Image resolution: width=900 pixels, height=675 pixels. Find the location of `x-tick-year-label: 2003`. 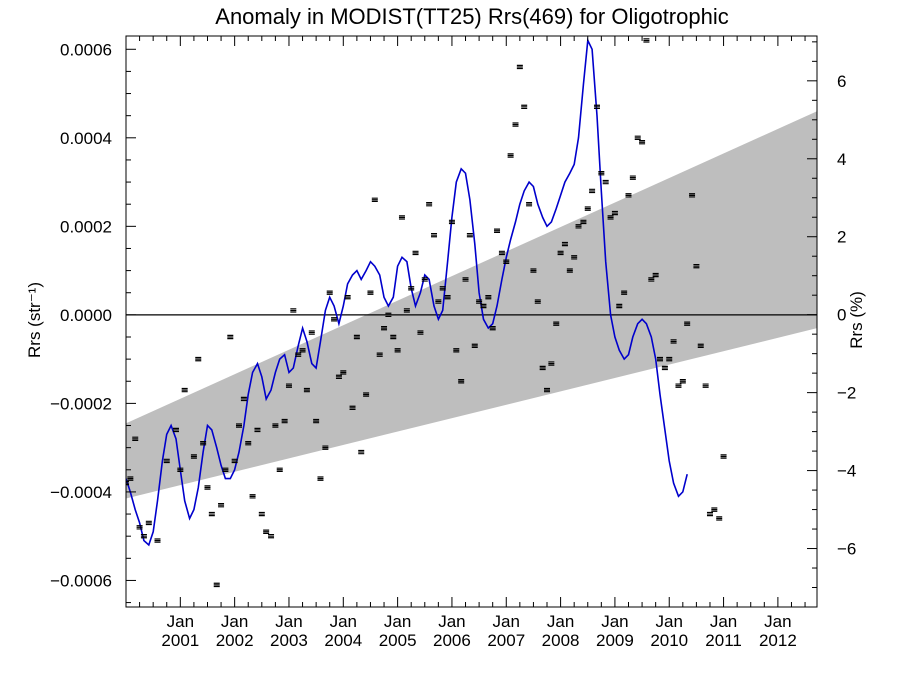

x-tick-year-label: 2003 is located at coordinates (289, 640).